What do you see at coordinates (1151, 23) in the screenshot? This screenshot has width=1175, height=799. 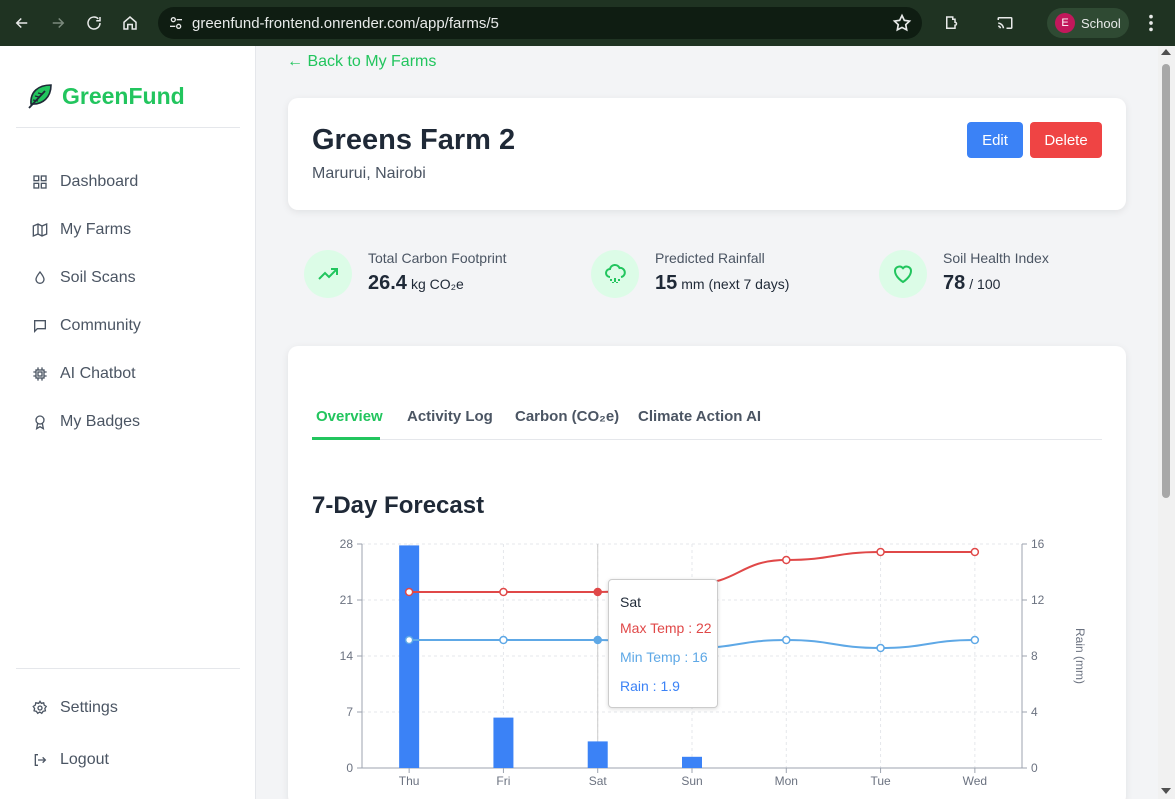 I see `more-vertical-icon` at bounding box center [1151, 23].